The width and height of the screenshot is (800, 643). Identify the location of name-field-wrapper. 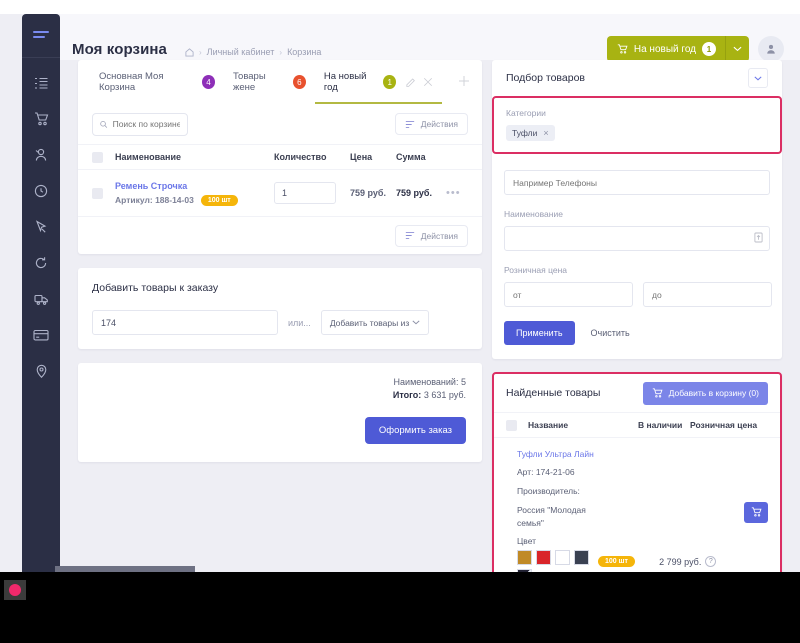
(637, 238).